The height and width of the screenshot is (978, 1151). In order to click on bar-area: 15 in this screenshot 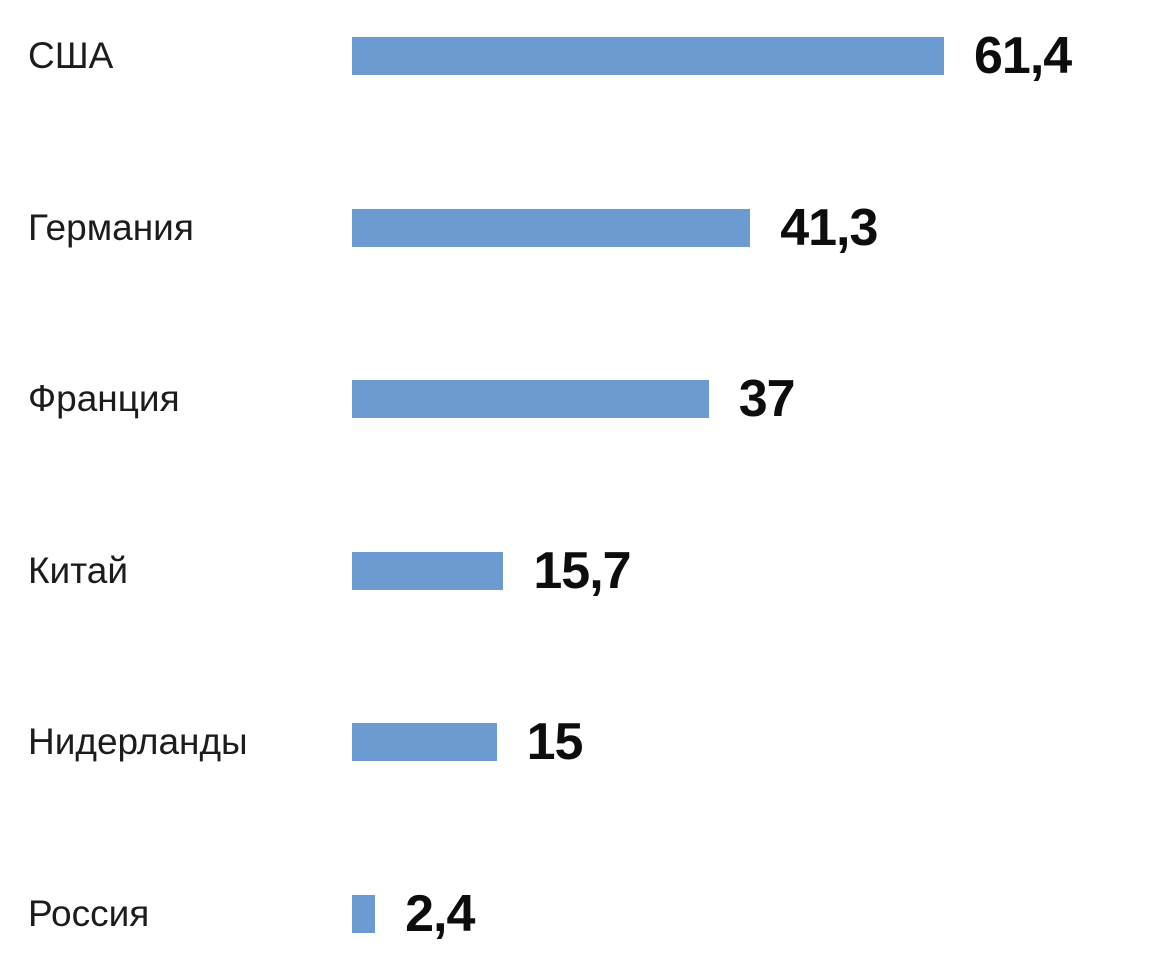, I will do `click(751, 742)`.